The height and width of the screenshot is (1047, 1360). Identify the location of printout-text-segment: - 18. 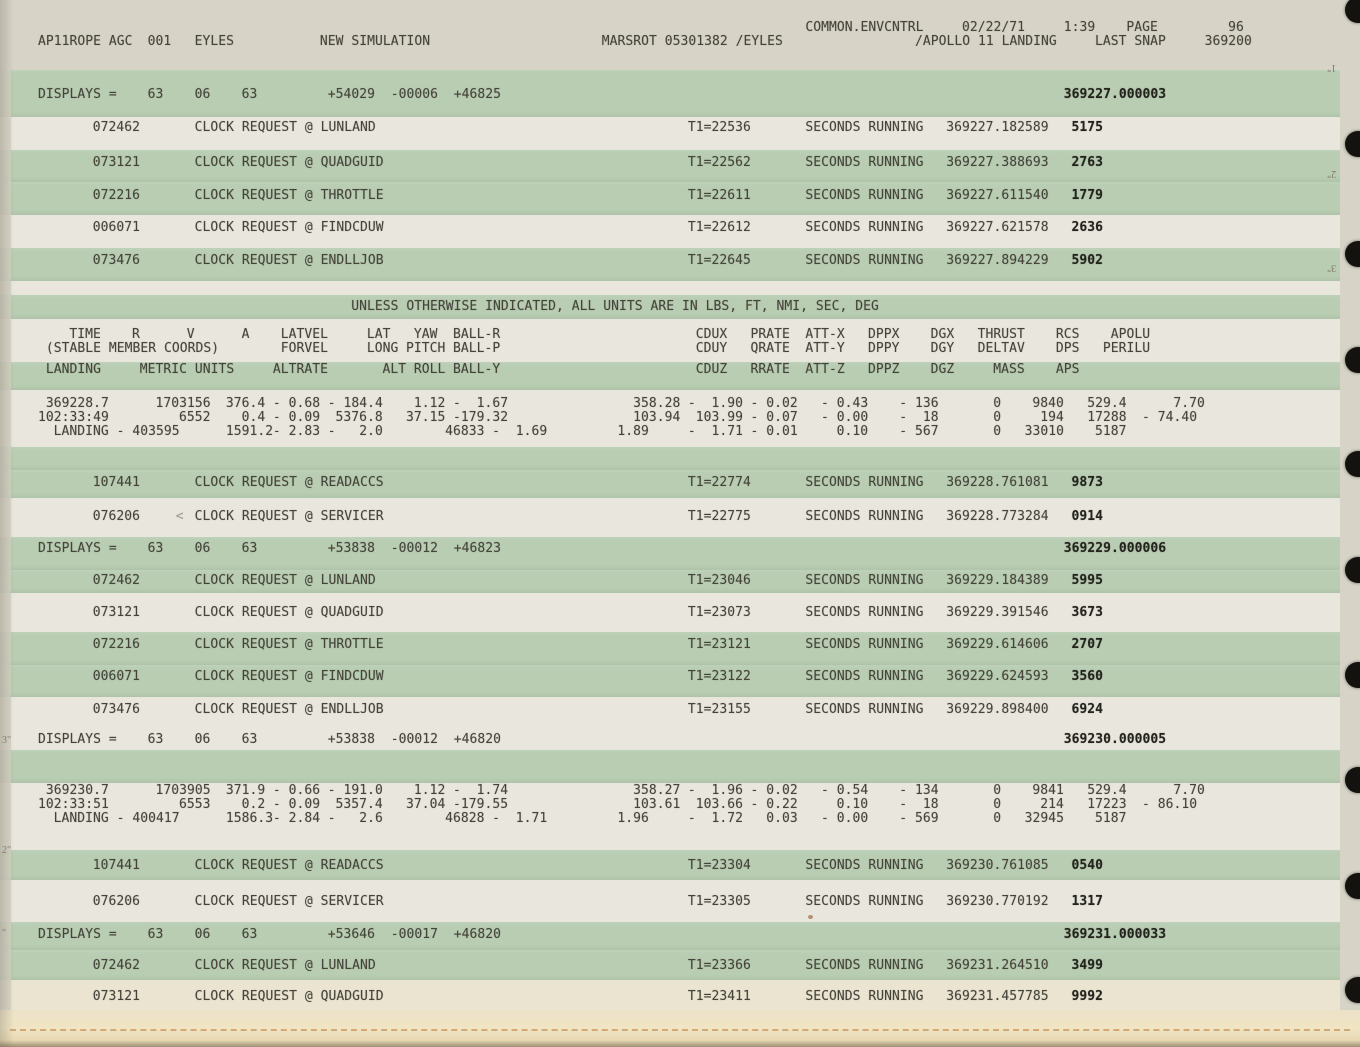
(919, 804).